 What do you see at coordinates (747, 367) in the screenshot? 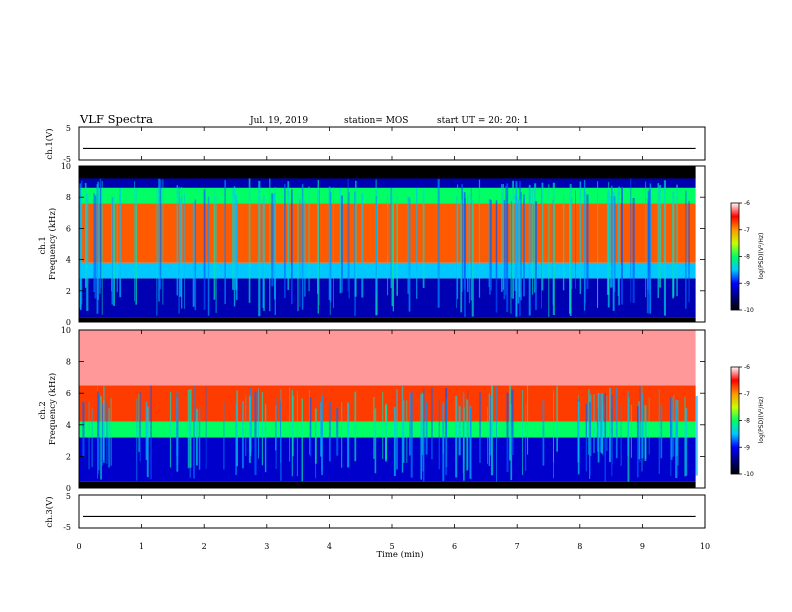
I see `colorbar-tick-label: -6` at bounding box center [747, 367].